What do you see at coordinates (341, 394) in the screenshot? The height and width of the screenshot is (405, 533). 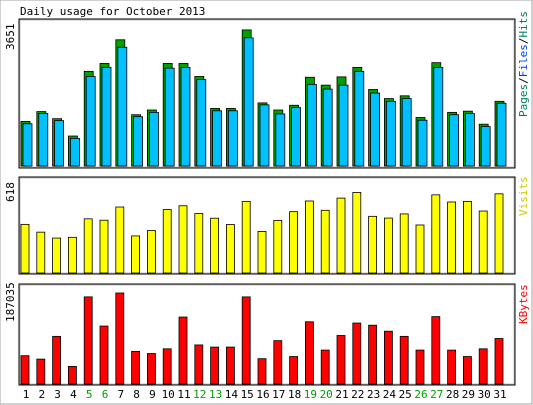 I see `x-tick-label: 21` at bounding box center [341, 394].